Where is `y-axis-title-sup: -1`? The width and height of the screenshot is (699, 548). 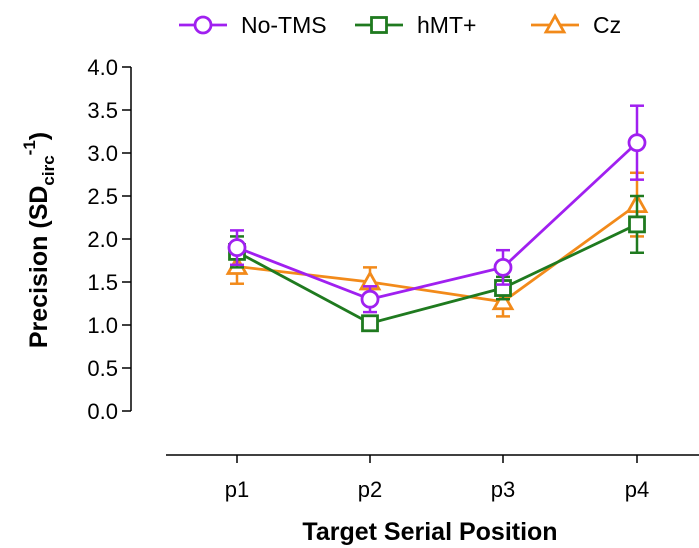
y-axis-title-sup: -1 is located at coordinates (29, 147).